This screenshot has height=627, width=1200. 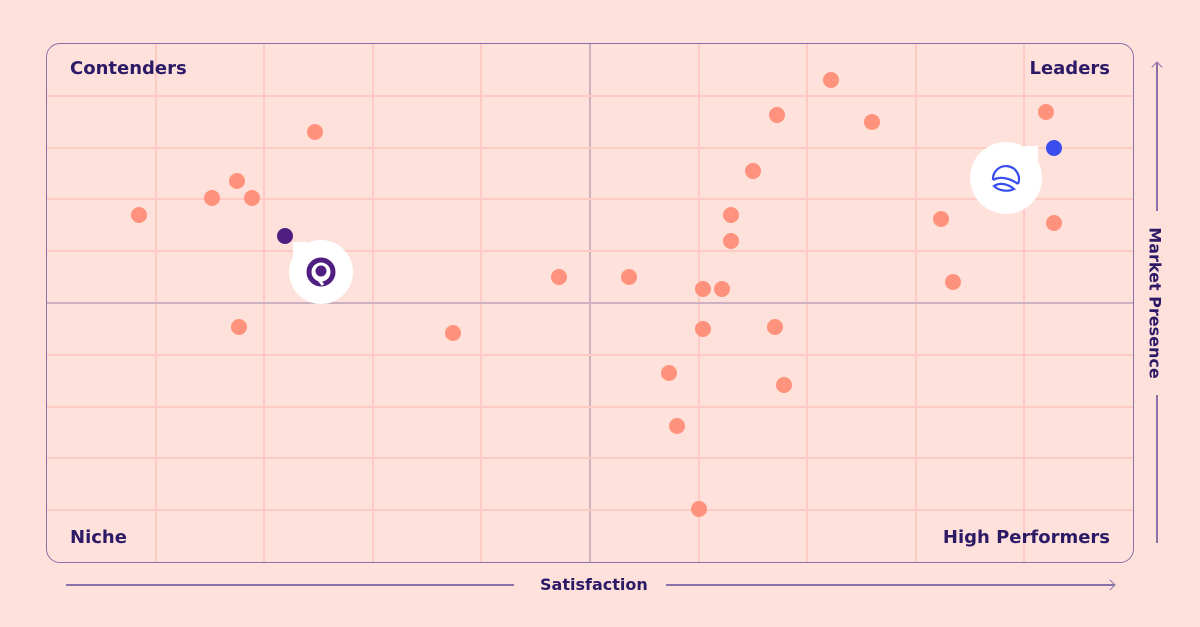 I want to click on vendor-logo-bubble-q, so click(x=320, y=272).